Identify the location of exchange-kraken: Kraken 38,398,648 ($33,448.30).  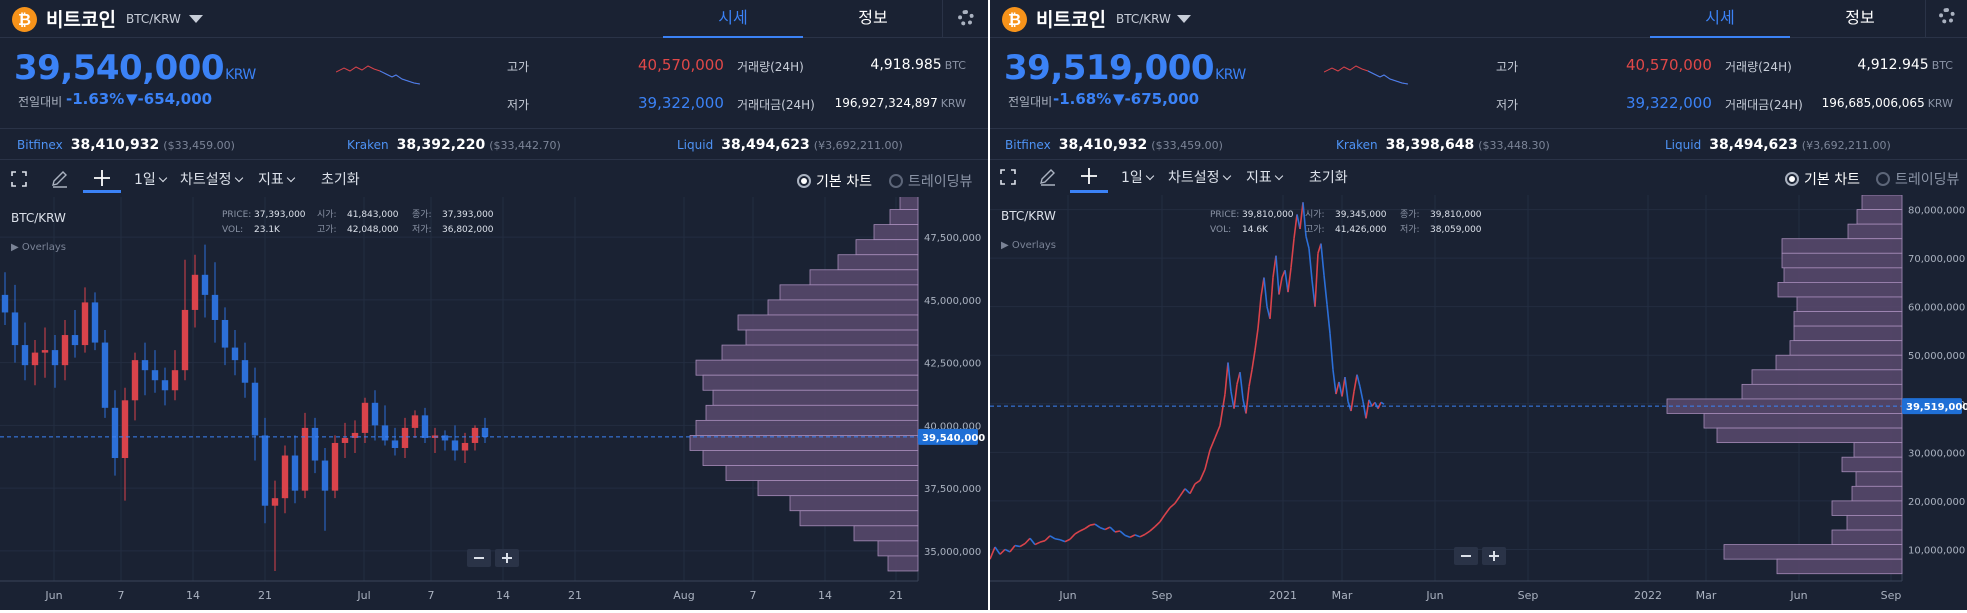
(1443, 145).